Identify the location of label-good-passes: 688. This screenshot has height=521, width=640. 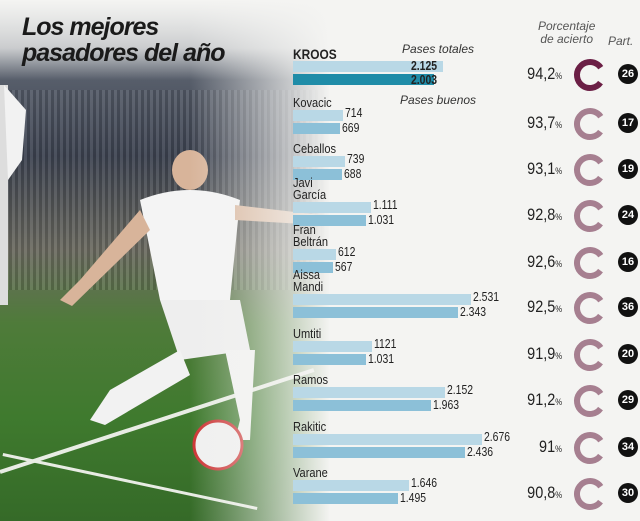
(352, 173).